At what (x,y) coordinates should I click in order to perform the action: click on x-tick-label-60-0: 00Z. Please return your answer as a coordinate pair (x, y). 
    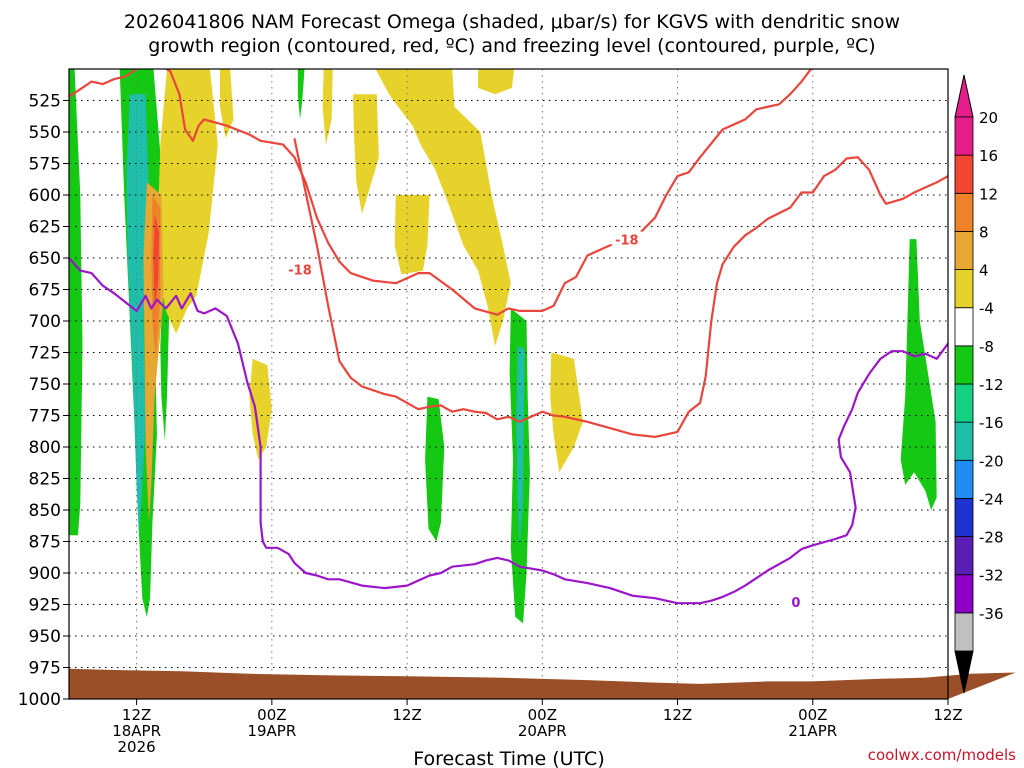
    Looking at the image, I should click on (812, 715).